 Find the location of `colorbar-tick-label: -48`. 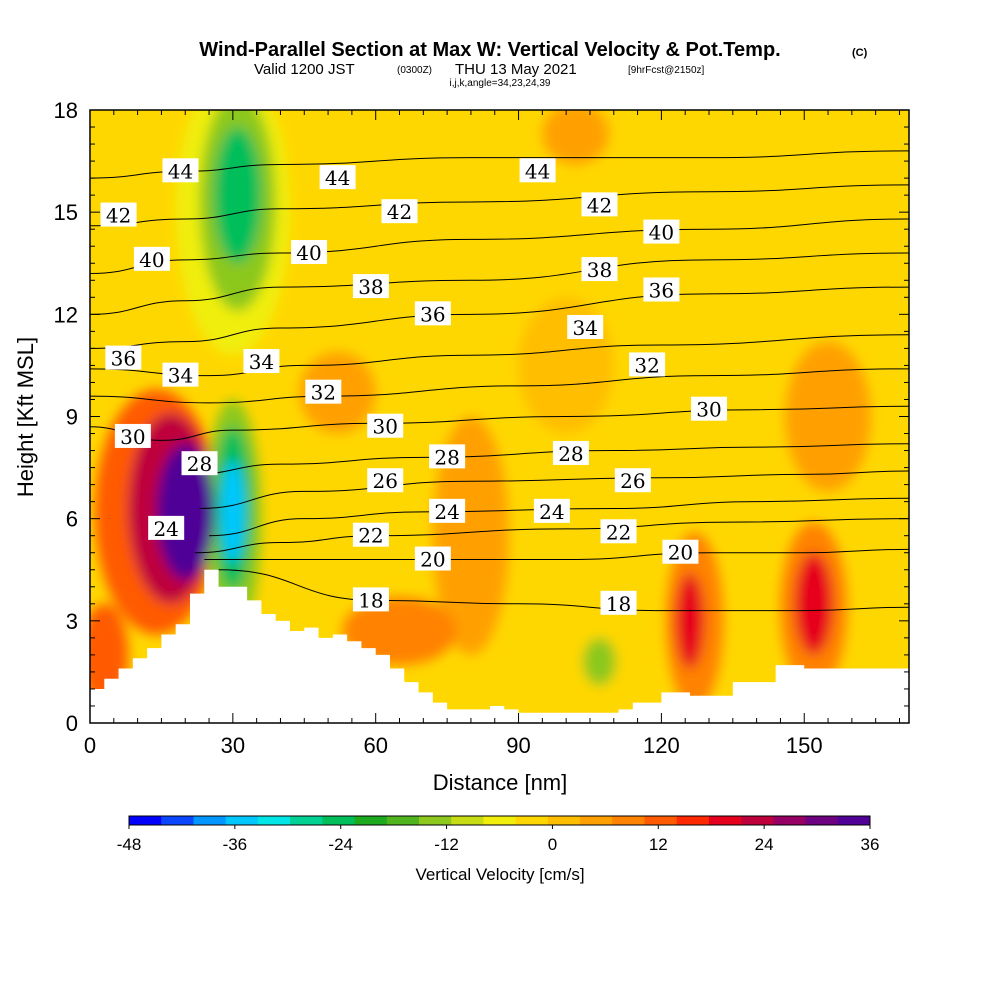

colorbar-tick-label: -48 is located at coordinates (129, 844).